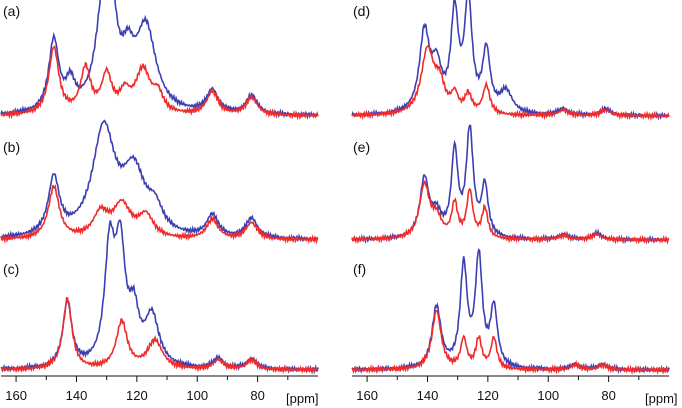  I want to click on x-tick-label-right-120: 120, so click(488, 395).